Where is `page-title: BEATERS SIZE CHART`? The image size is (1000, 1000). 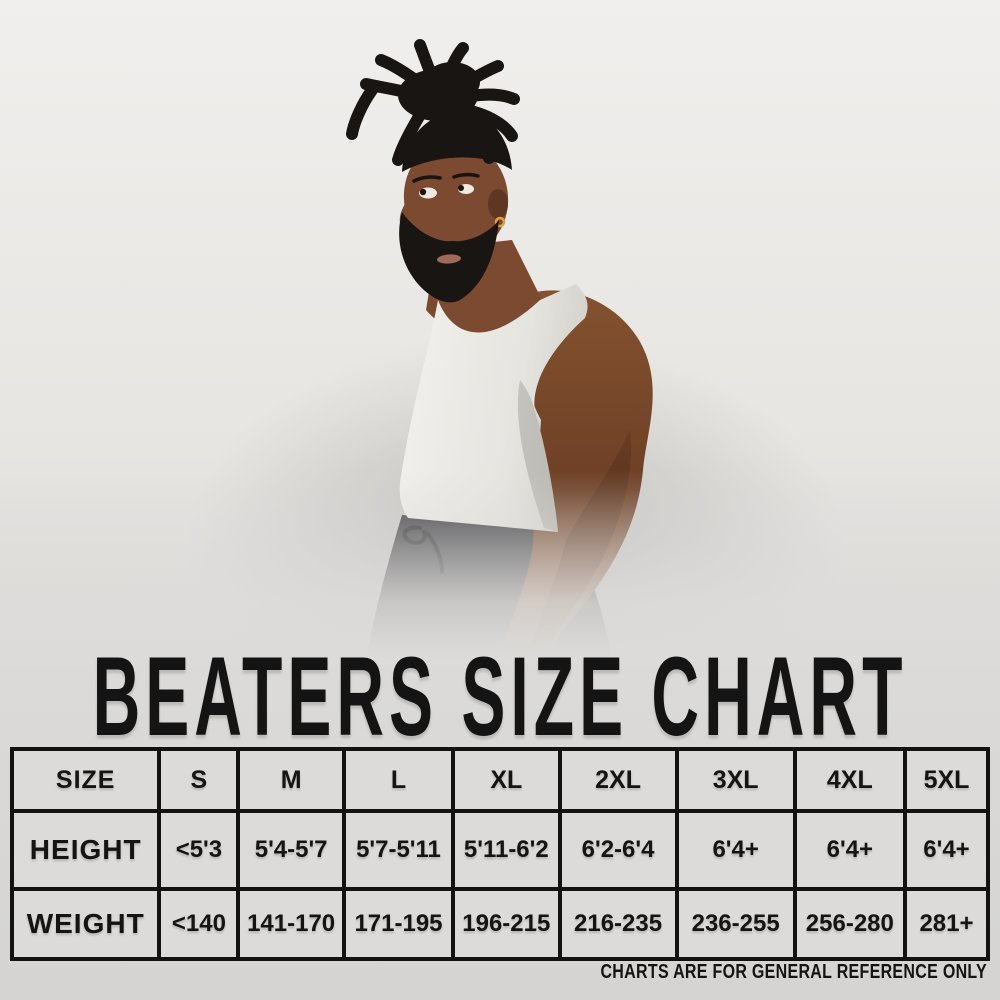
page-title: BEATERS SIZE CHART is located at coordinates (500, 696).